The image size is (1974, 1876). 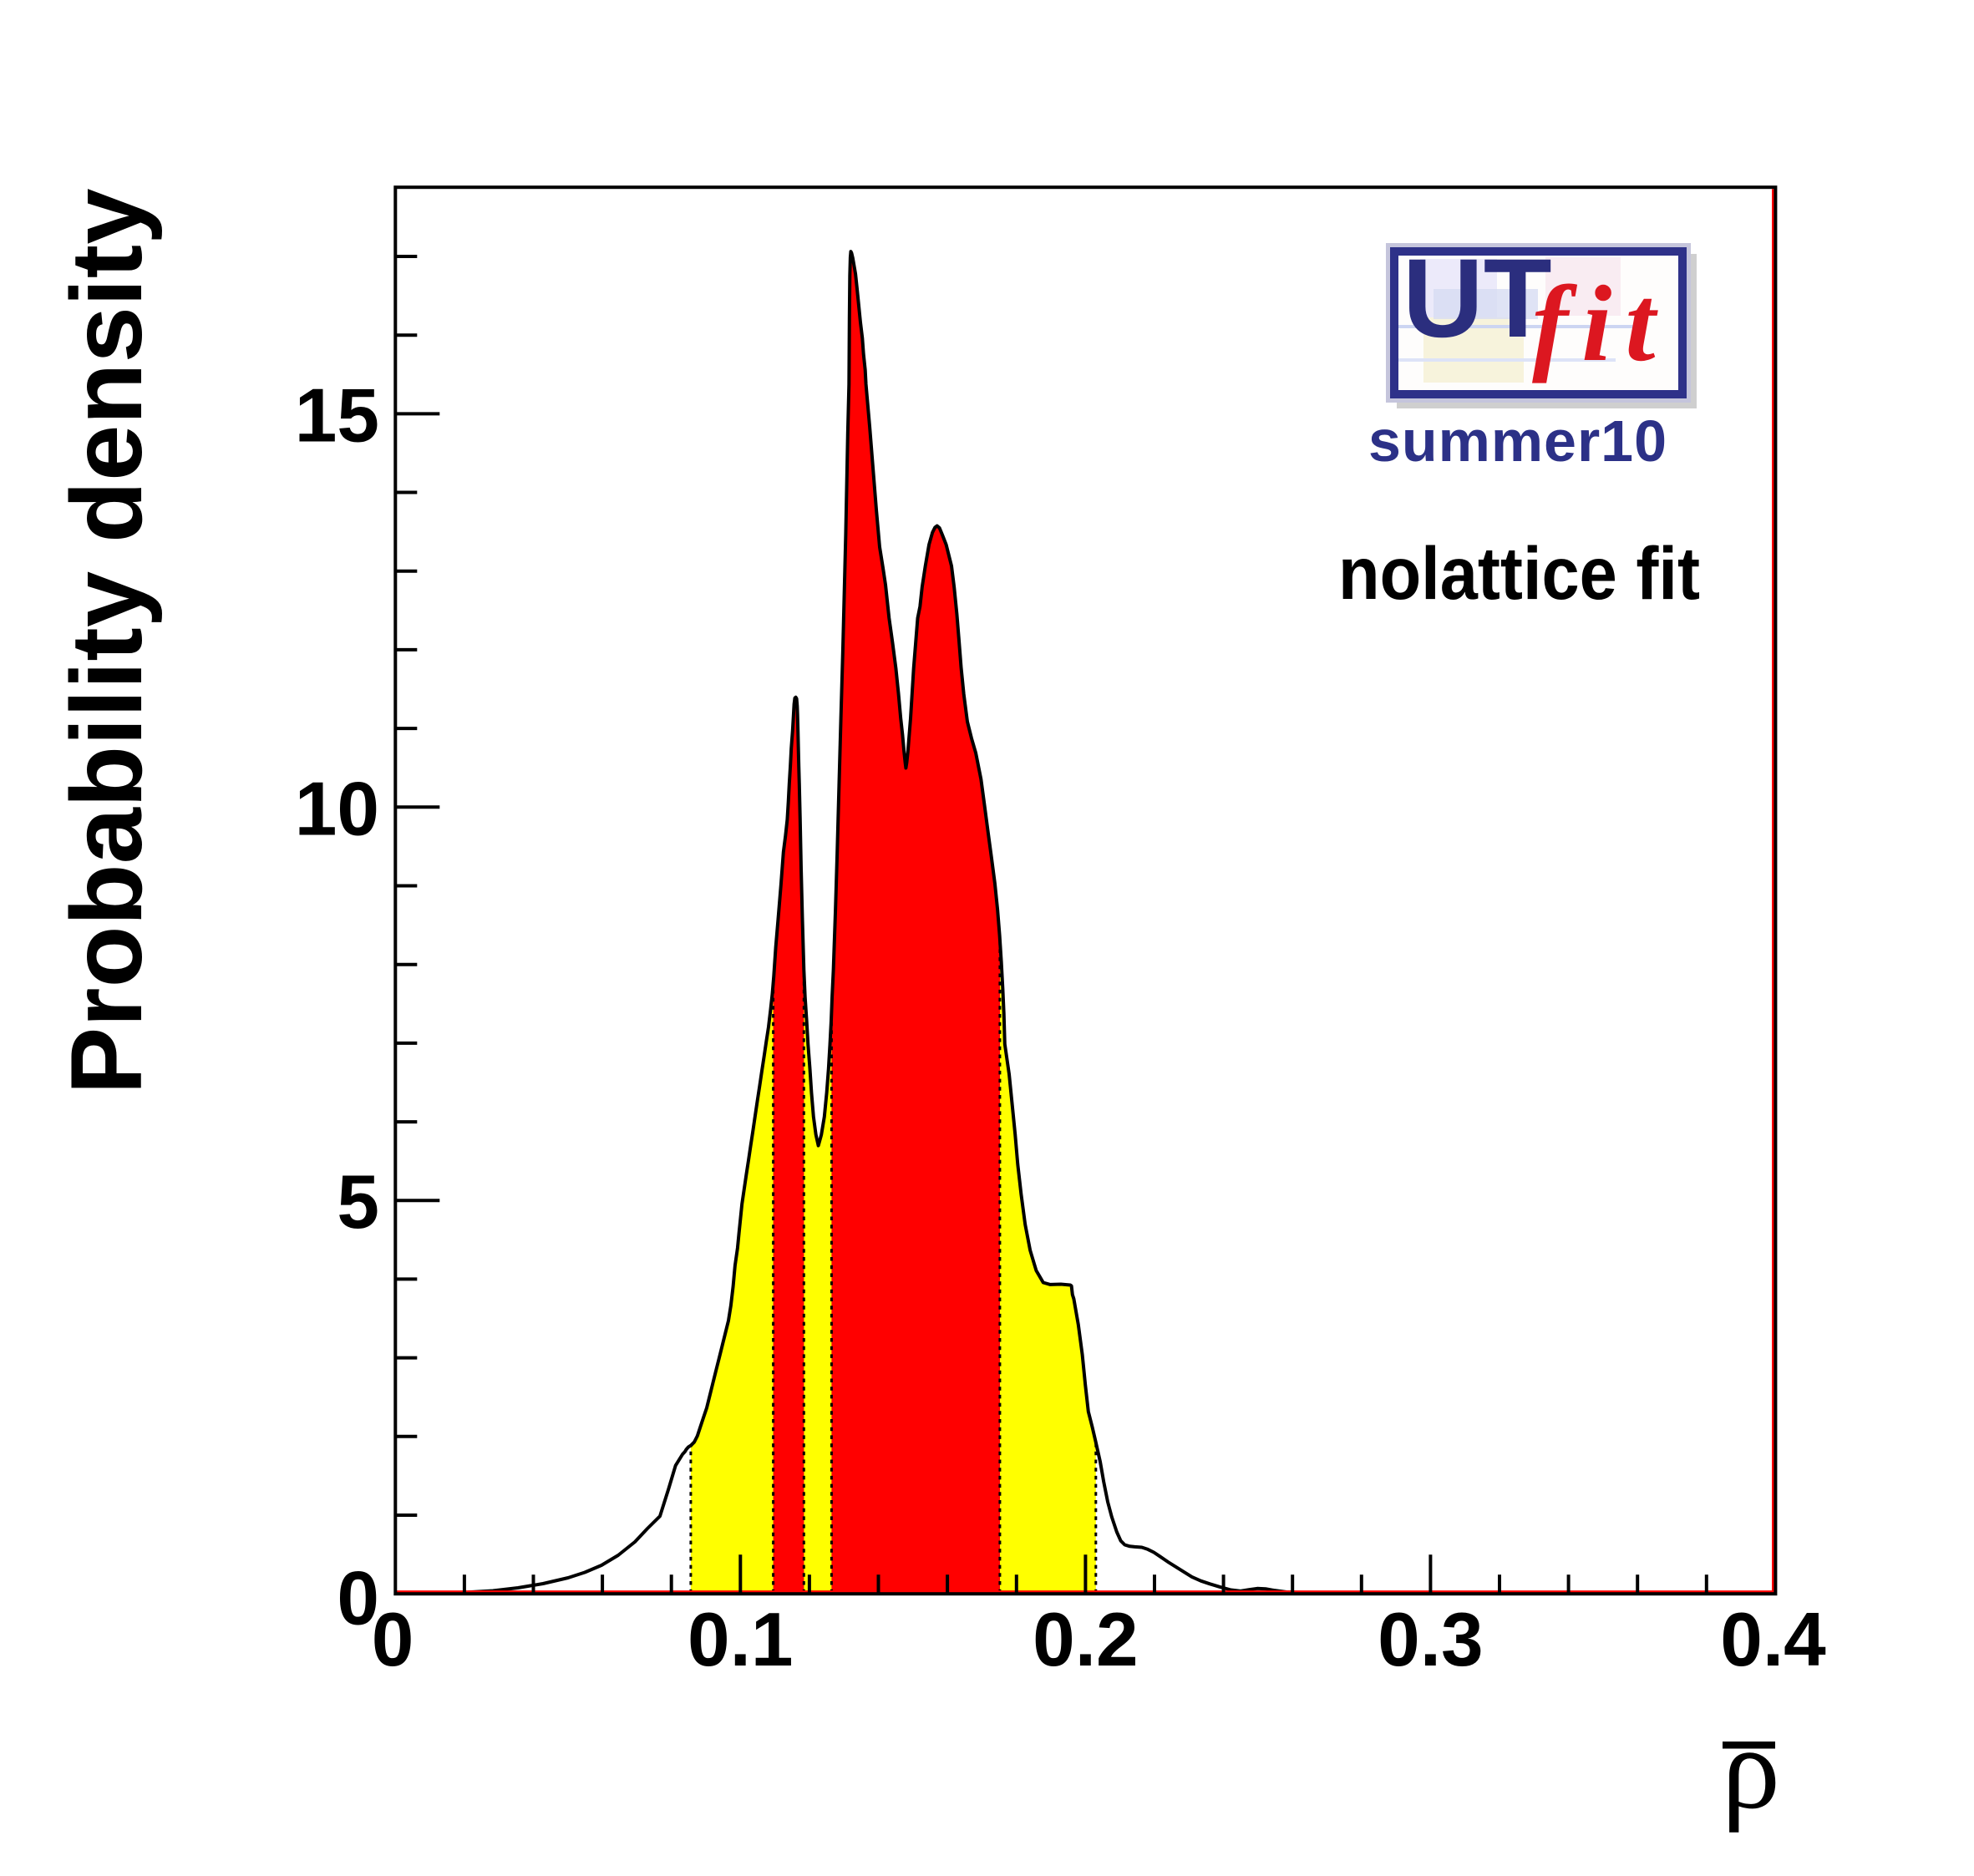 I want to click on svg-text: Probability density, so click(x=106, y=642).